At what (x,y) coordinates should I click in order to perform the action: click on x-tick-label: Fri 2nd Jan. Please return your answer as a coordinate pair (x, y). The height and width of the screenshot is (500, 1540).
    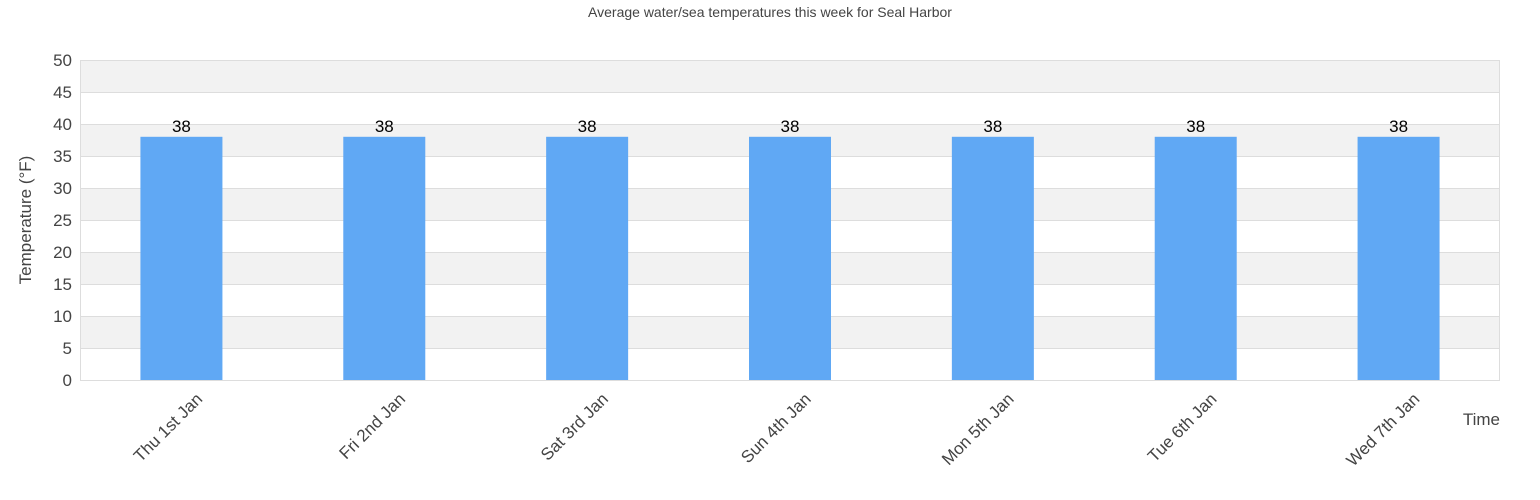
    Looking at the image, I should click on (373, 426).